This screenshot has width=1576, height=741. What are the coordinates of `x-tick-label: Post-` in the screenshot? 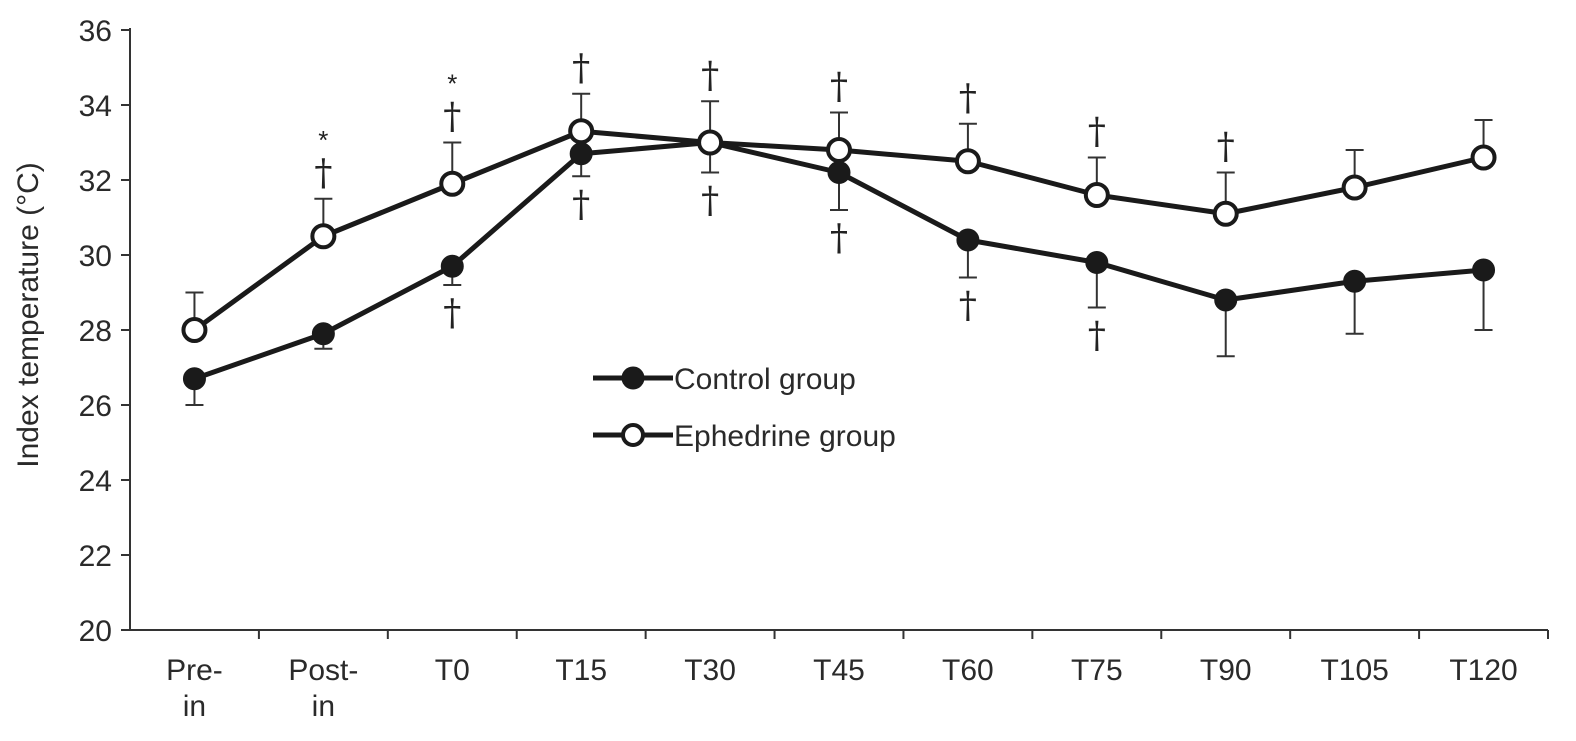 It's located at (323, 670).